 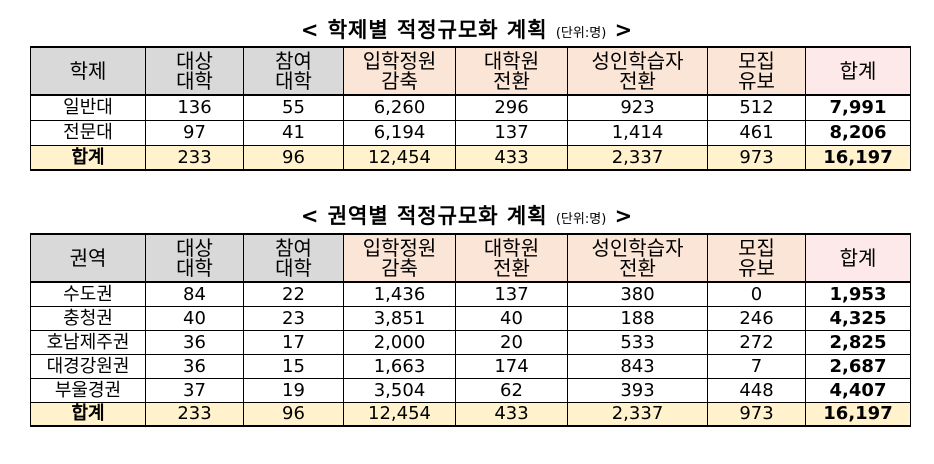 I want to click on table-row: 수도권 84 22 1,436 137 380 0 1,953, so click(x=470, y=294).